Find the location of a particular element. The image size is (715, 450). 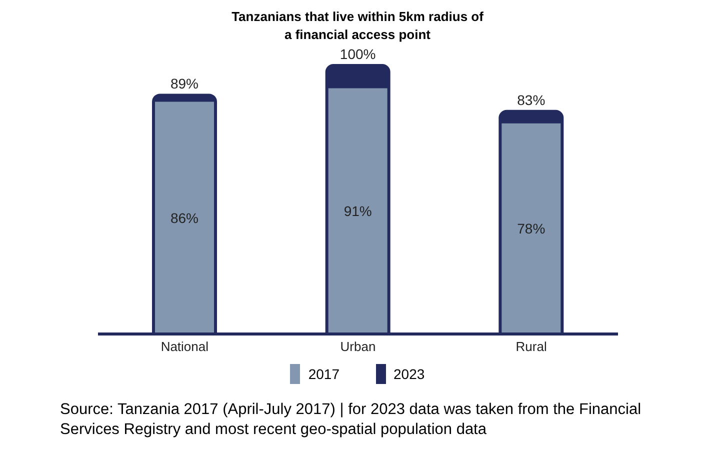

legend-label: 2023 is located at coordinates (409, 374).